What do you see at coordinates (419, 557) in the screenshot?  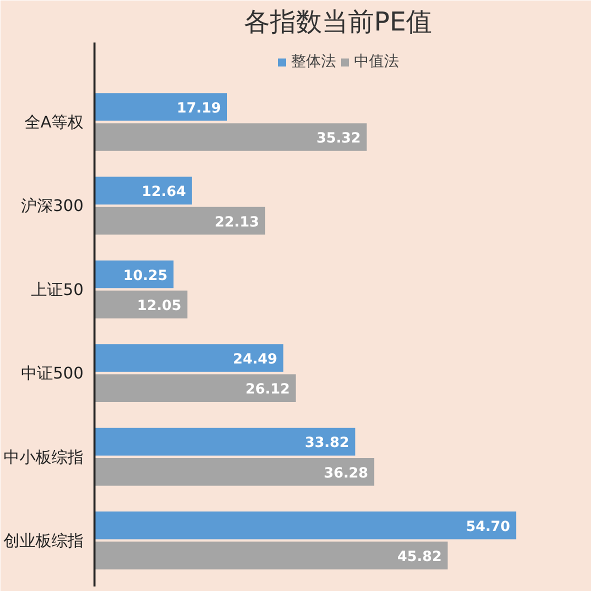 I see `data-label: 45.82` at bounding box center [419, 557].